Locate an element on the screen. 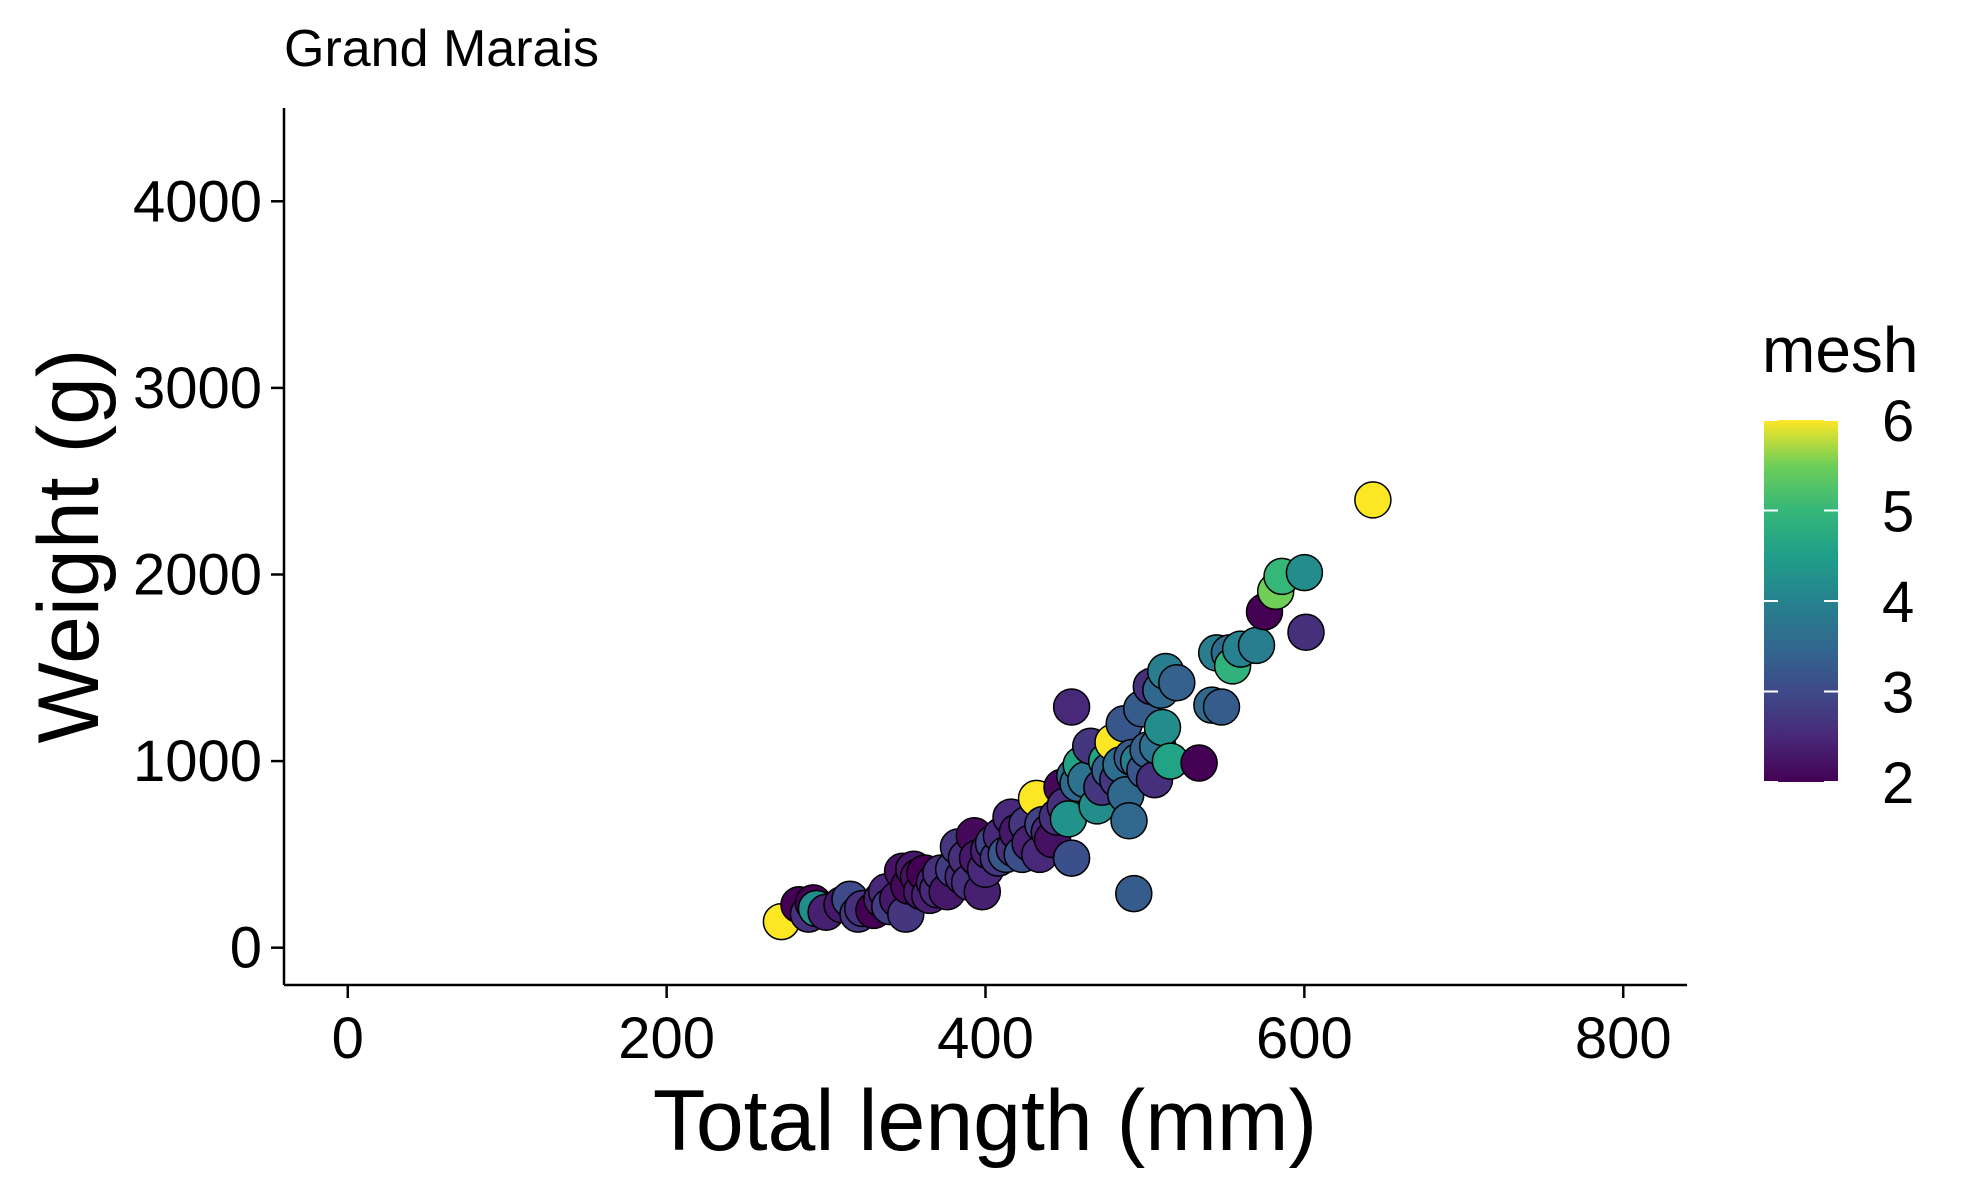 The image size is (1984, 1179). y-tick-label: 3000 is located at coordinates (197, 388).